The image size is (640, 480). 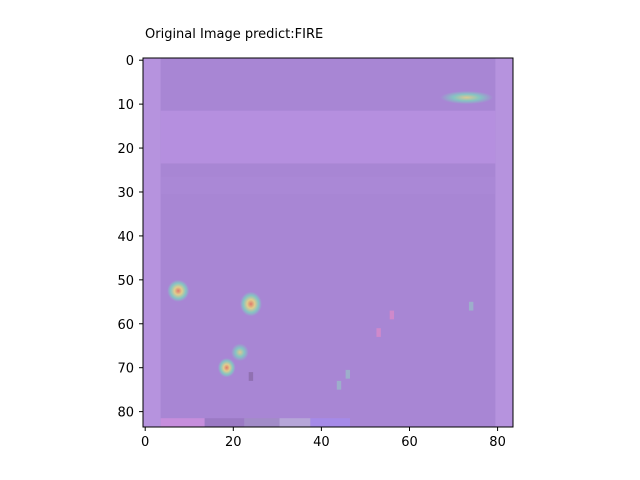 I want to click on y-tick-label: 10, so click(x=125, y=105).